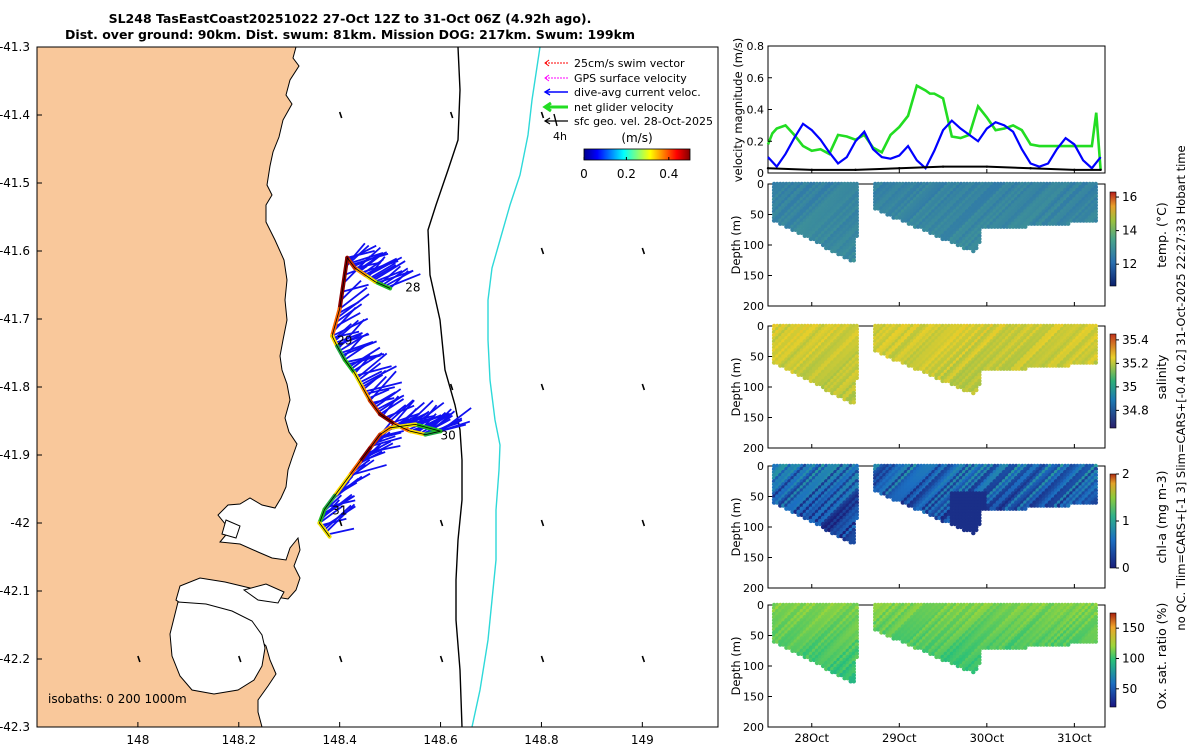 The height and width of the screenshot is (750, 1200). I want to click on legend-swim-label: 25cm/s swim vector, so click(629, 63).